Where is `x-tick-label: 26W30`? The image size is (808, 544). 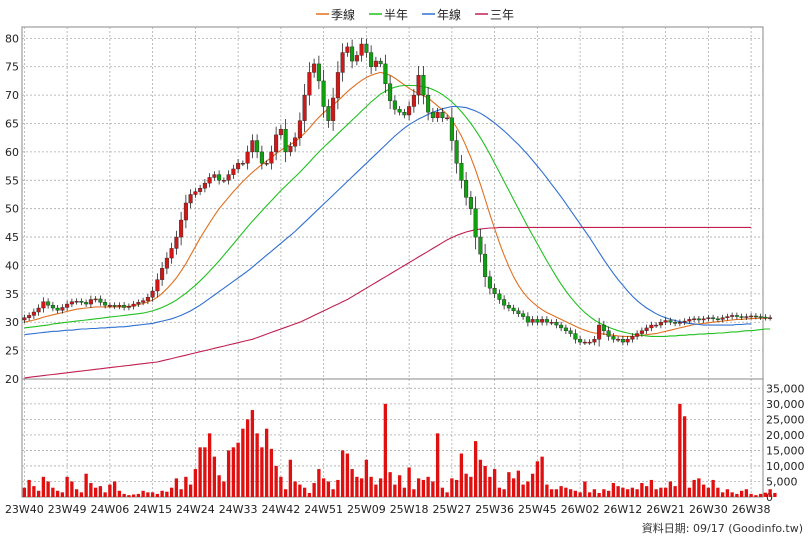
x-tick-label: 26W30 is located at coordinates (708, 509).